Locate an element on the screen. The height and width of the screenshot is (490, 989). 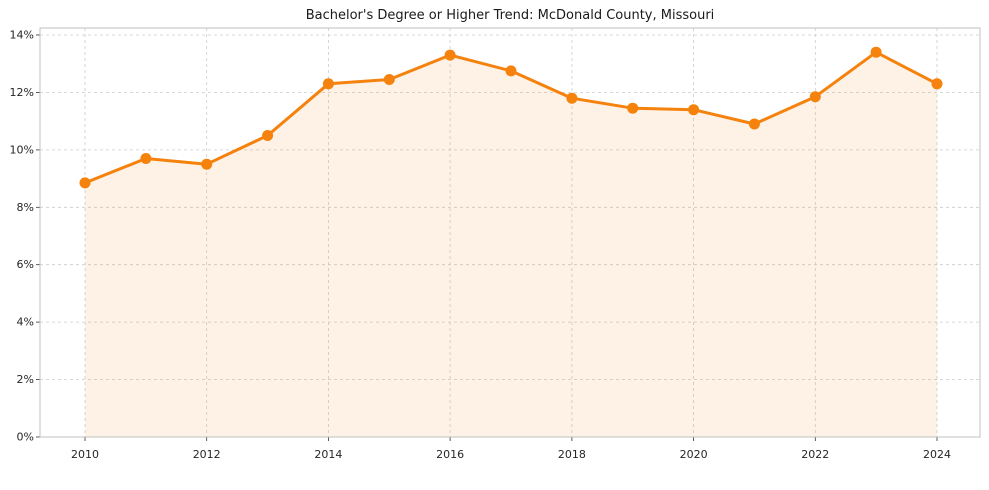
y-tick-label: 0% is located at coordinates (25, 437).